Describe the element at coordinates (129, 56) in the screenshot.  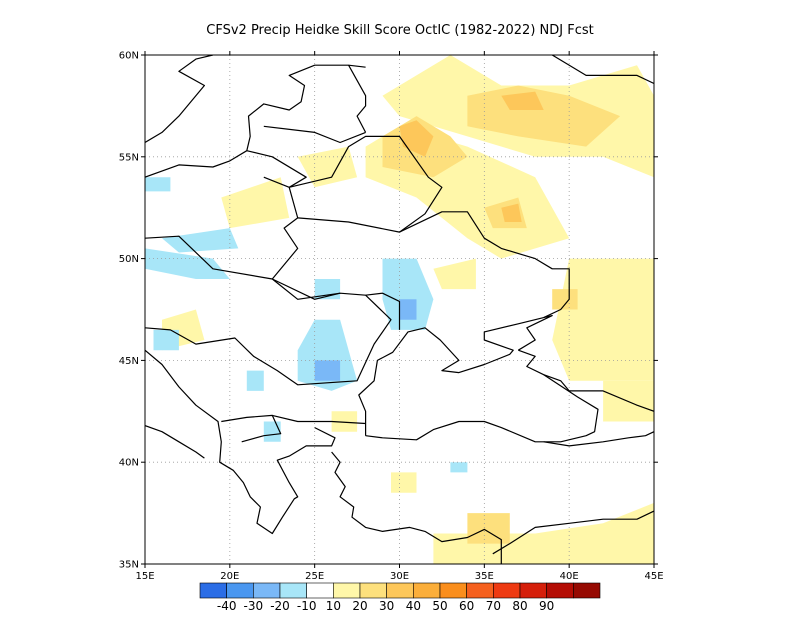
I see `y-tick-label: 60N` at that location.